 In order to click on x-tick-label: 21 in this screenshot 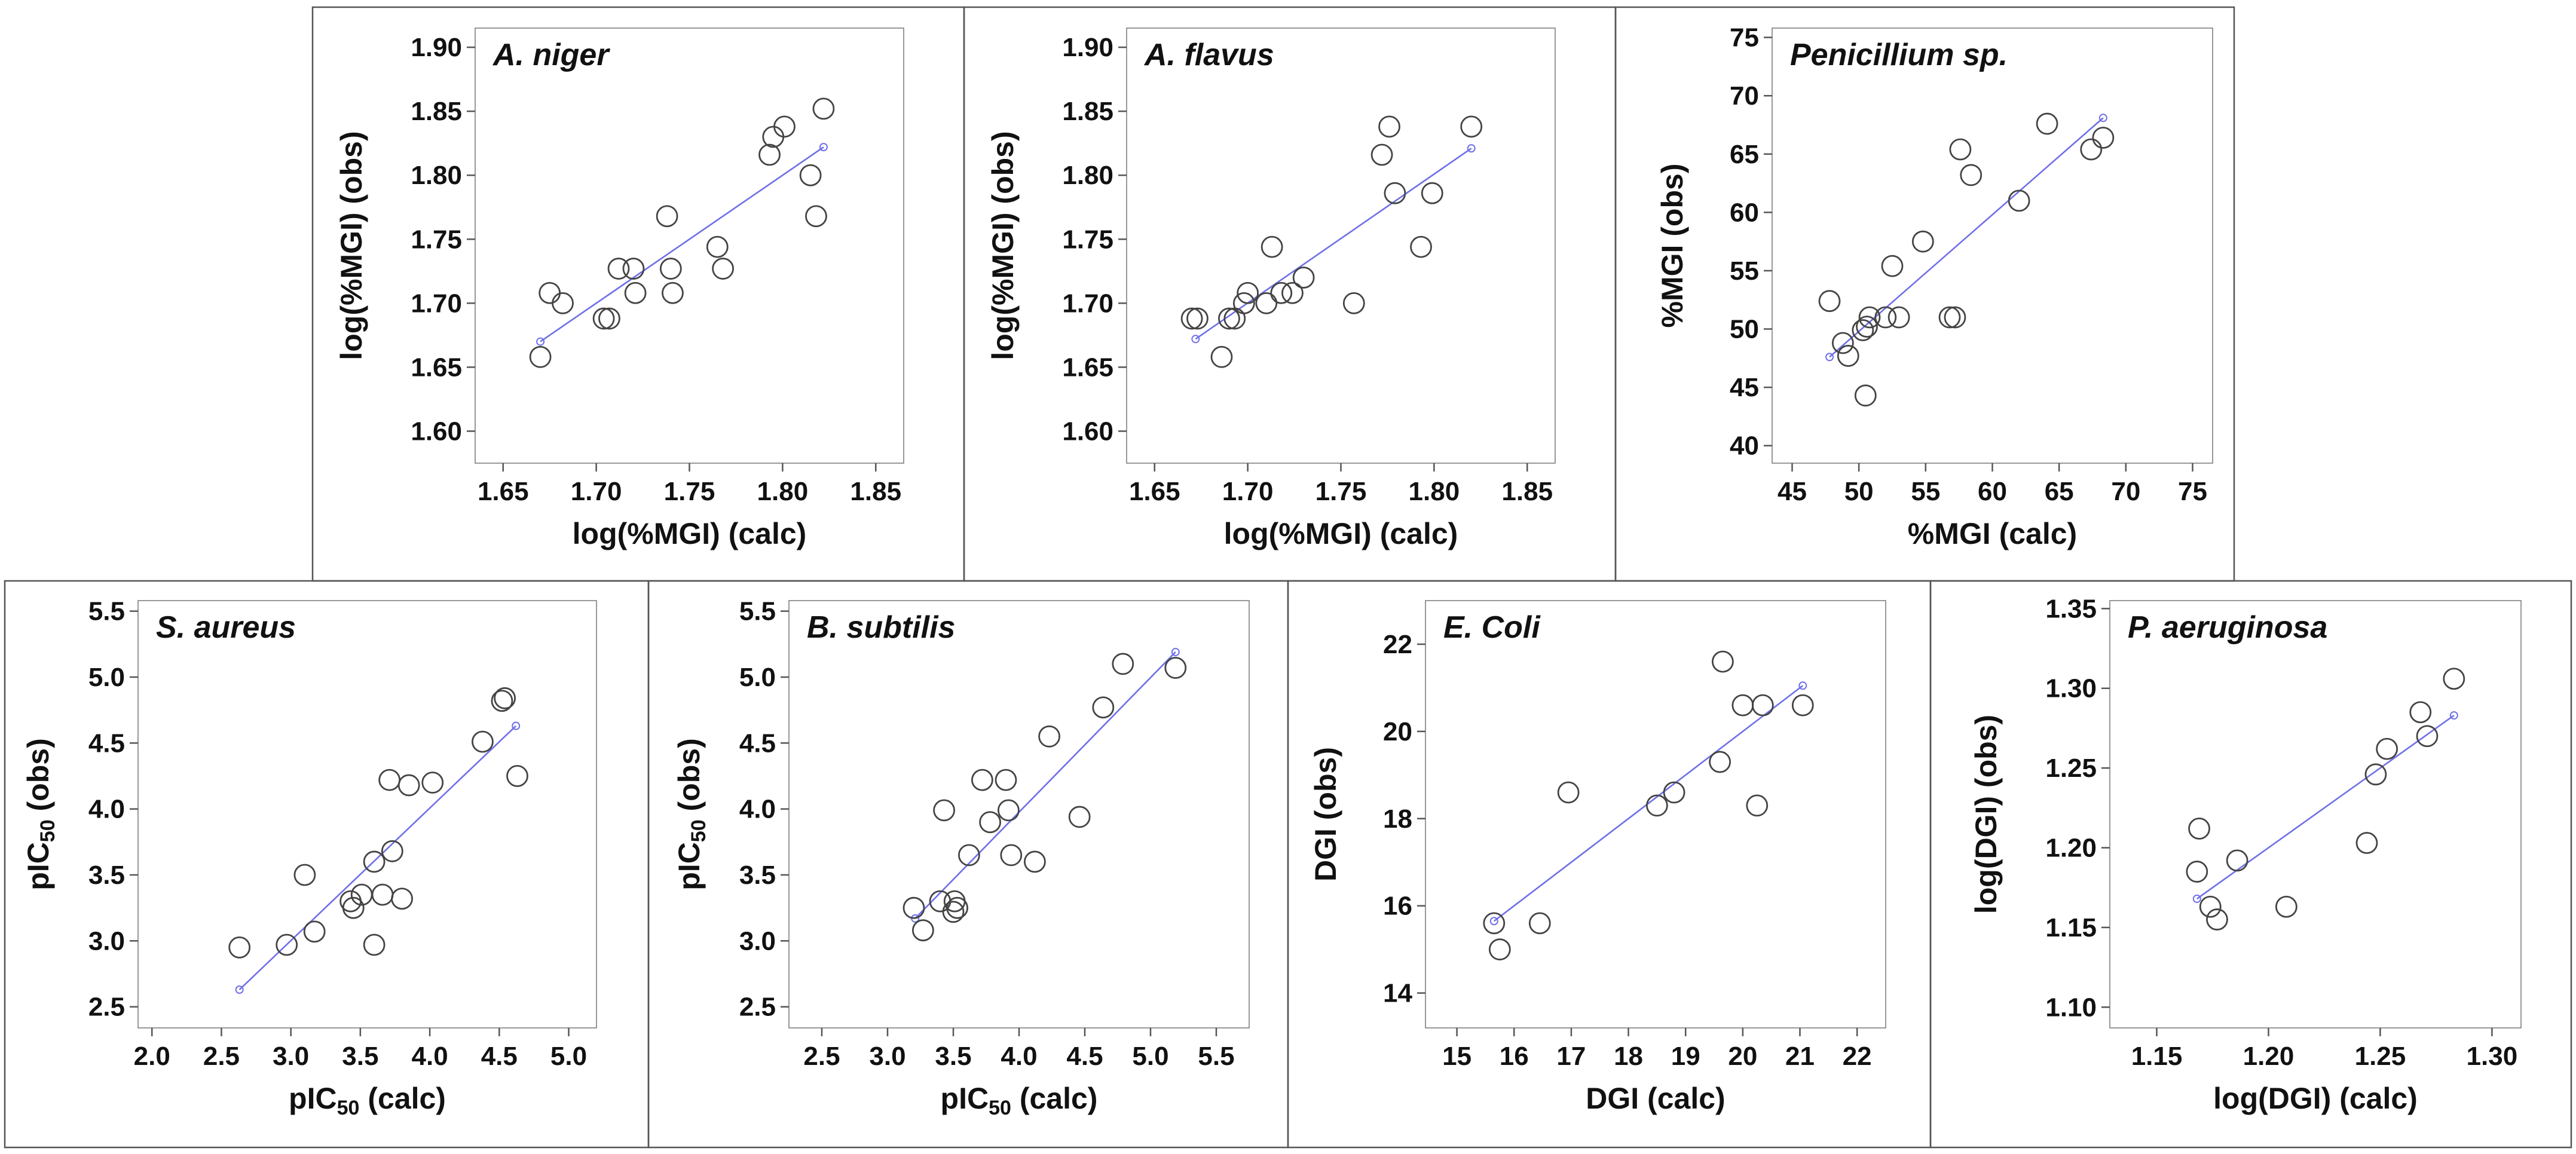, I will do `click(1800, 1056)`.